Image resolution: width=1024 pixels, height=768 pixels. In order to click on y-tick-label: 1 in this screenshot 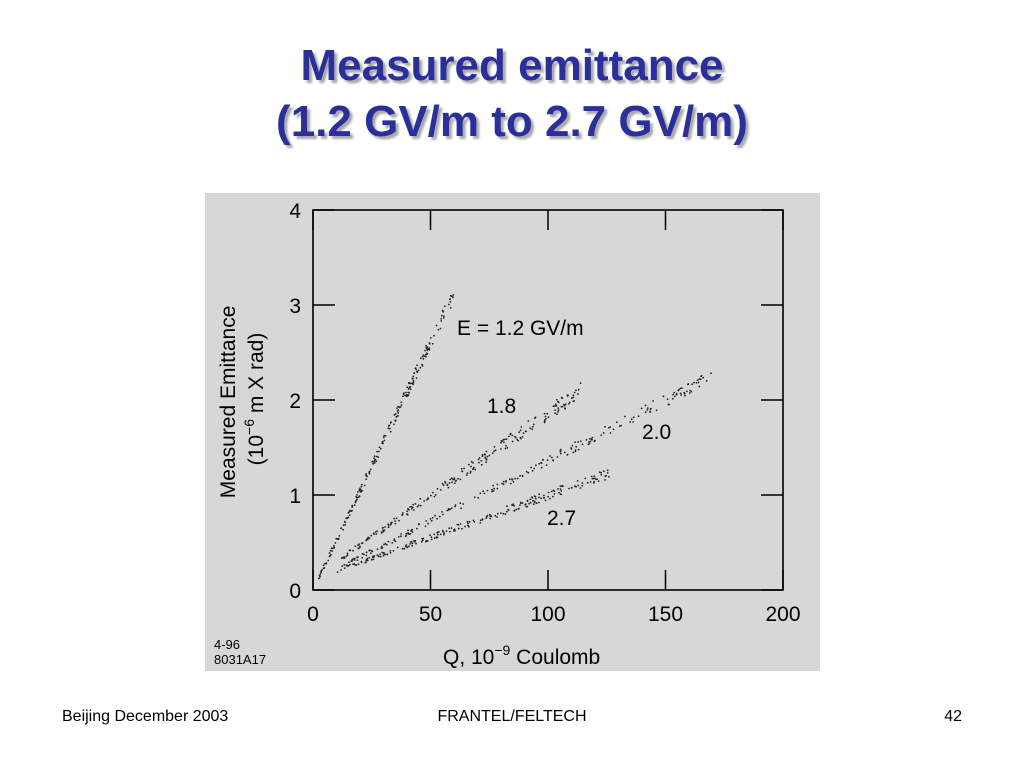, I will do `click(295, 496)`.